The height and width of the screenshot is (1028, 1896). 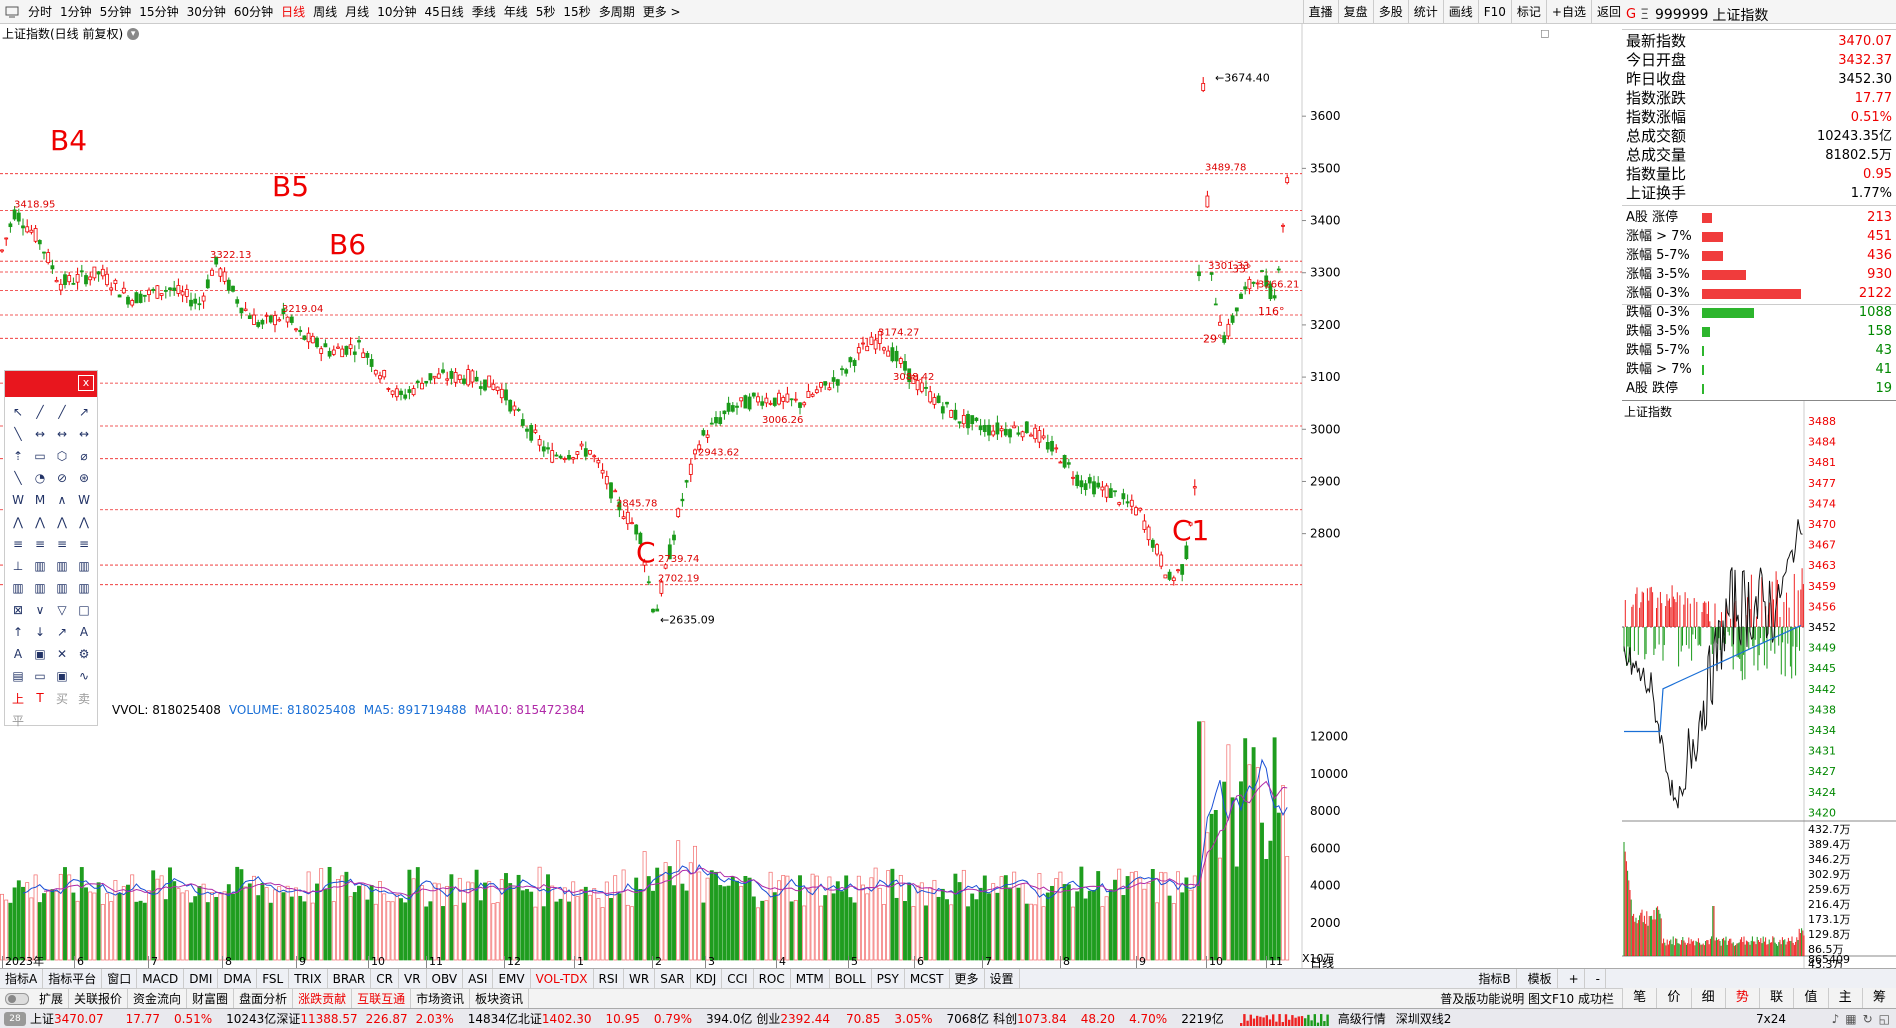 What do you see at coordinates (52, 998) in the screenshot?
I see `info-tab-0: 扩展` at bounding box center [52, 998].